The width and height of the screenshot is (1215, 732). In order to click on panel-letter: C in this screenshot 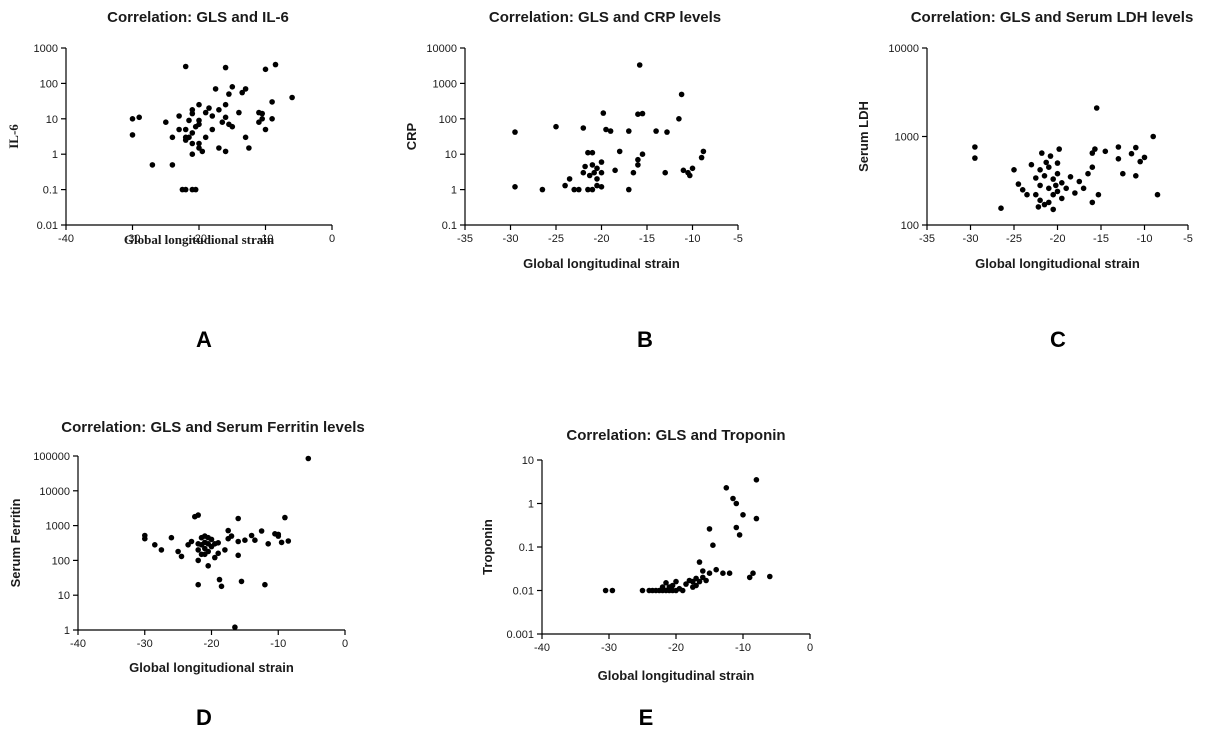, I will do `click(1058, 339)`.